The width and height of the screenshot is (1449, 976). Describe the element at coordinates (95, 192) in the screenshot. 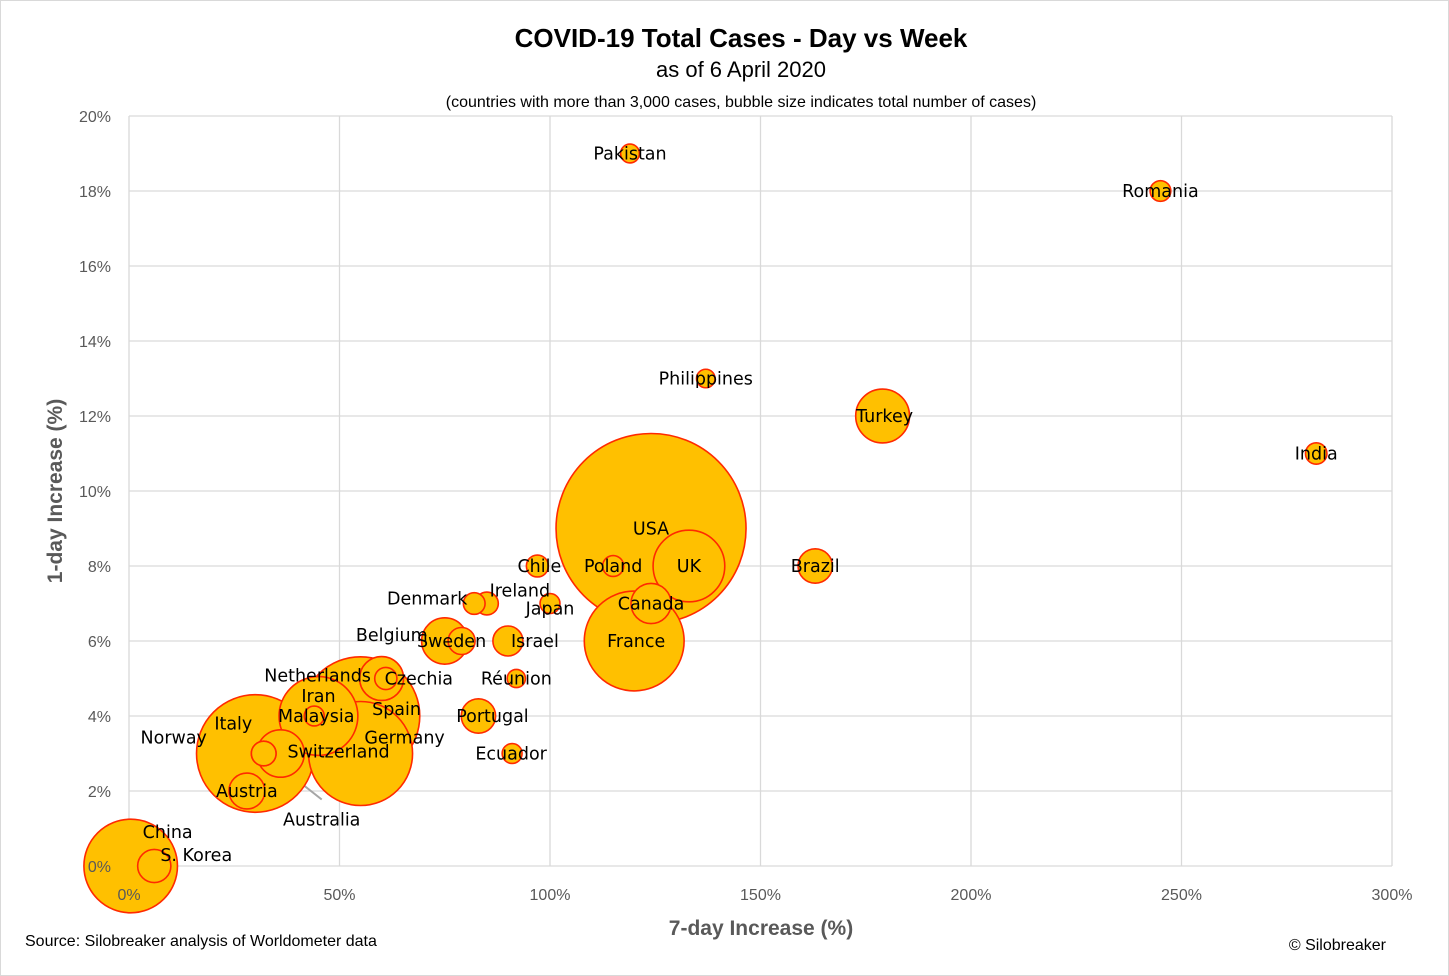

I see `y-tick-label: 18%` at that location.